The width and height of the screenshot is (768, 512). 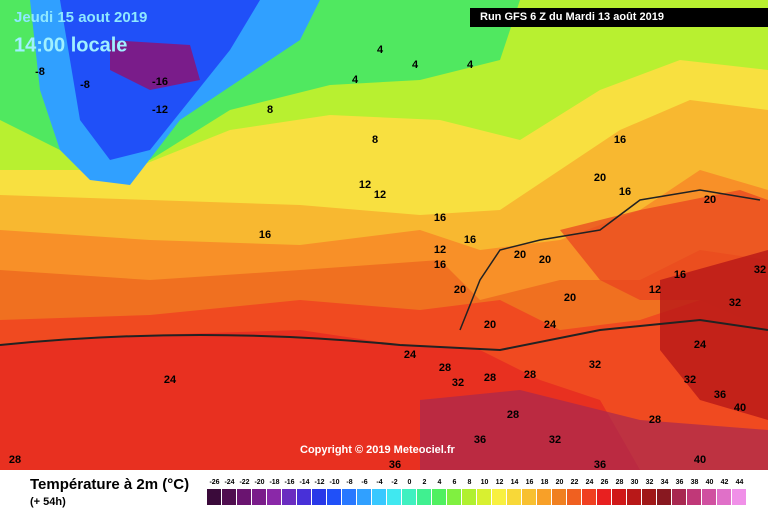 What do you see at coordinates (725, 482) in the screenshot?
I see `scale-tick-label: 42` at bounding box center [725, 482].